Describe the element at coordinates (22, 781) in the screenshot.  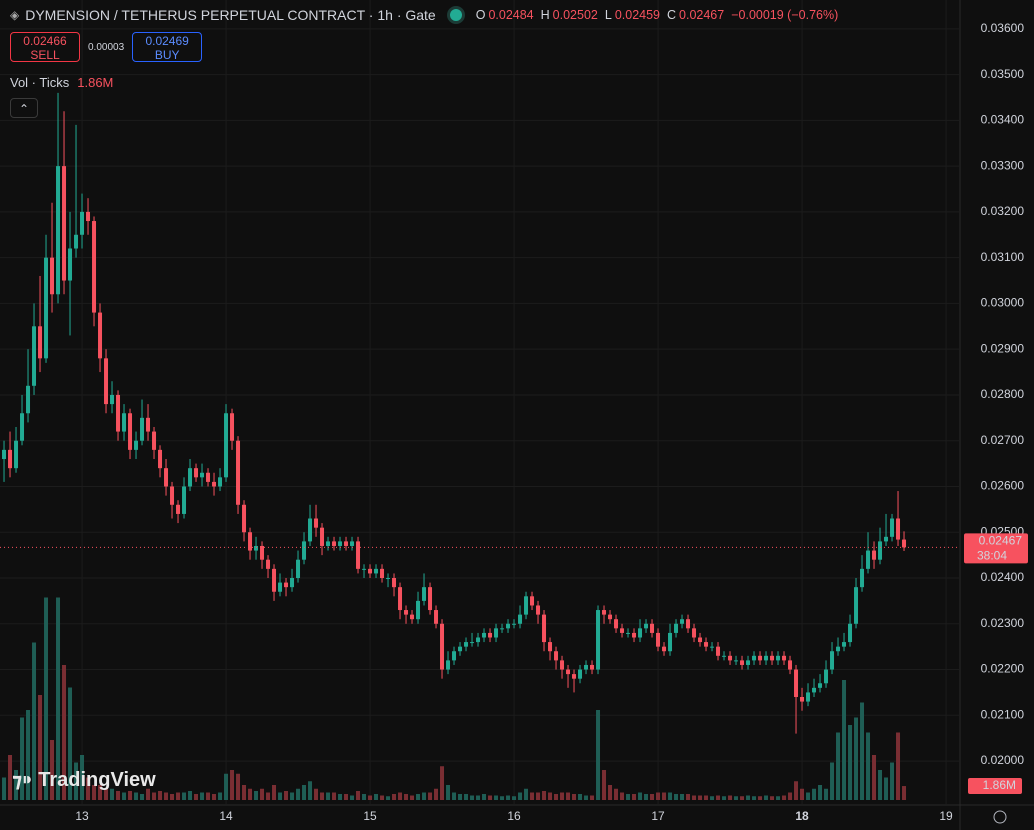
I see `logo-icon: ⁊⁍` at that location.